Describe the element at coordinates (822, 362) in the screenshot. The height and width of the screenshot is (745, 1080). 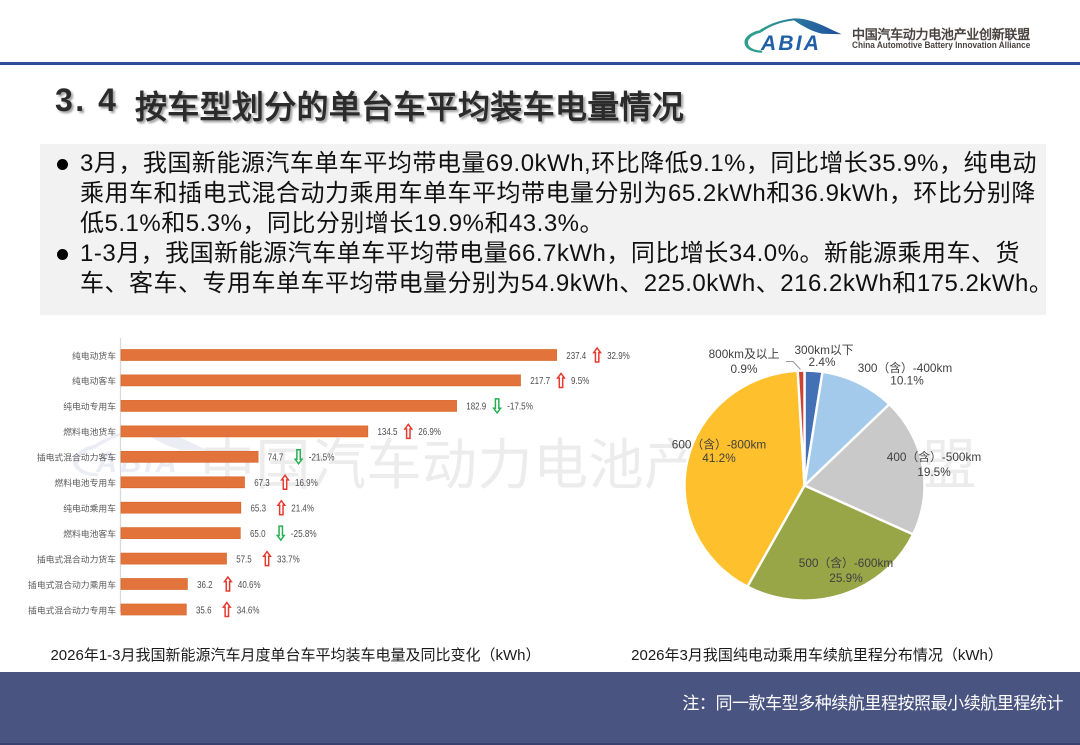
I see `svg-text: 2.4%` at that location.